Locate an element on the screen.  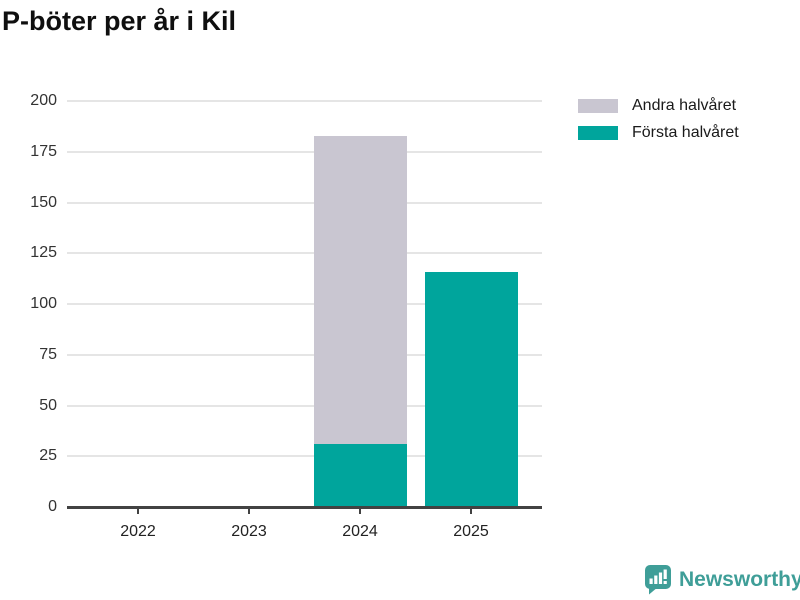
x-tick-label-2023: 2023 is located at coordinates (249, 531).